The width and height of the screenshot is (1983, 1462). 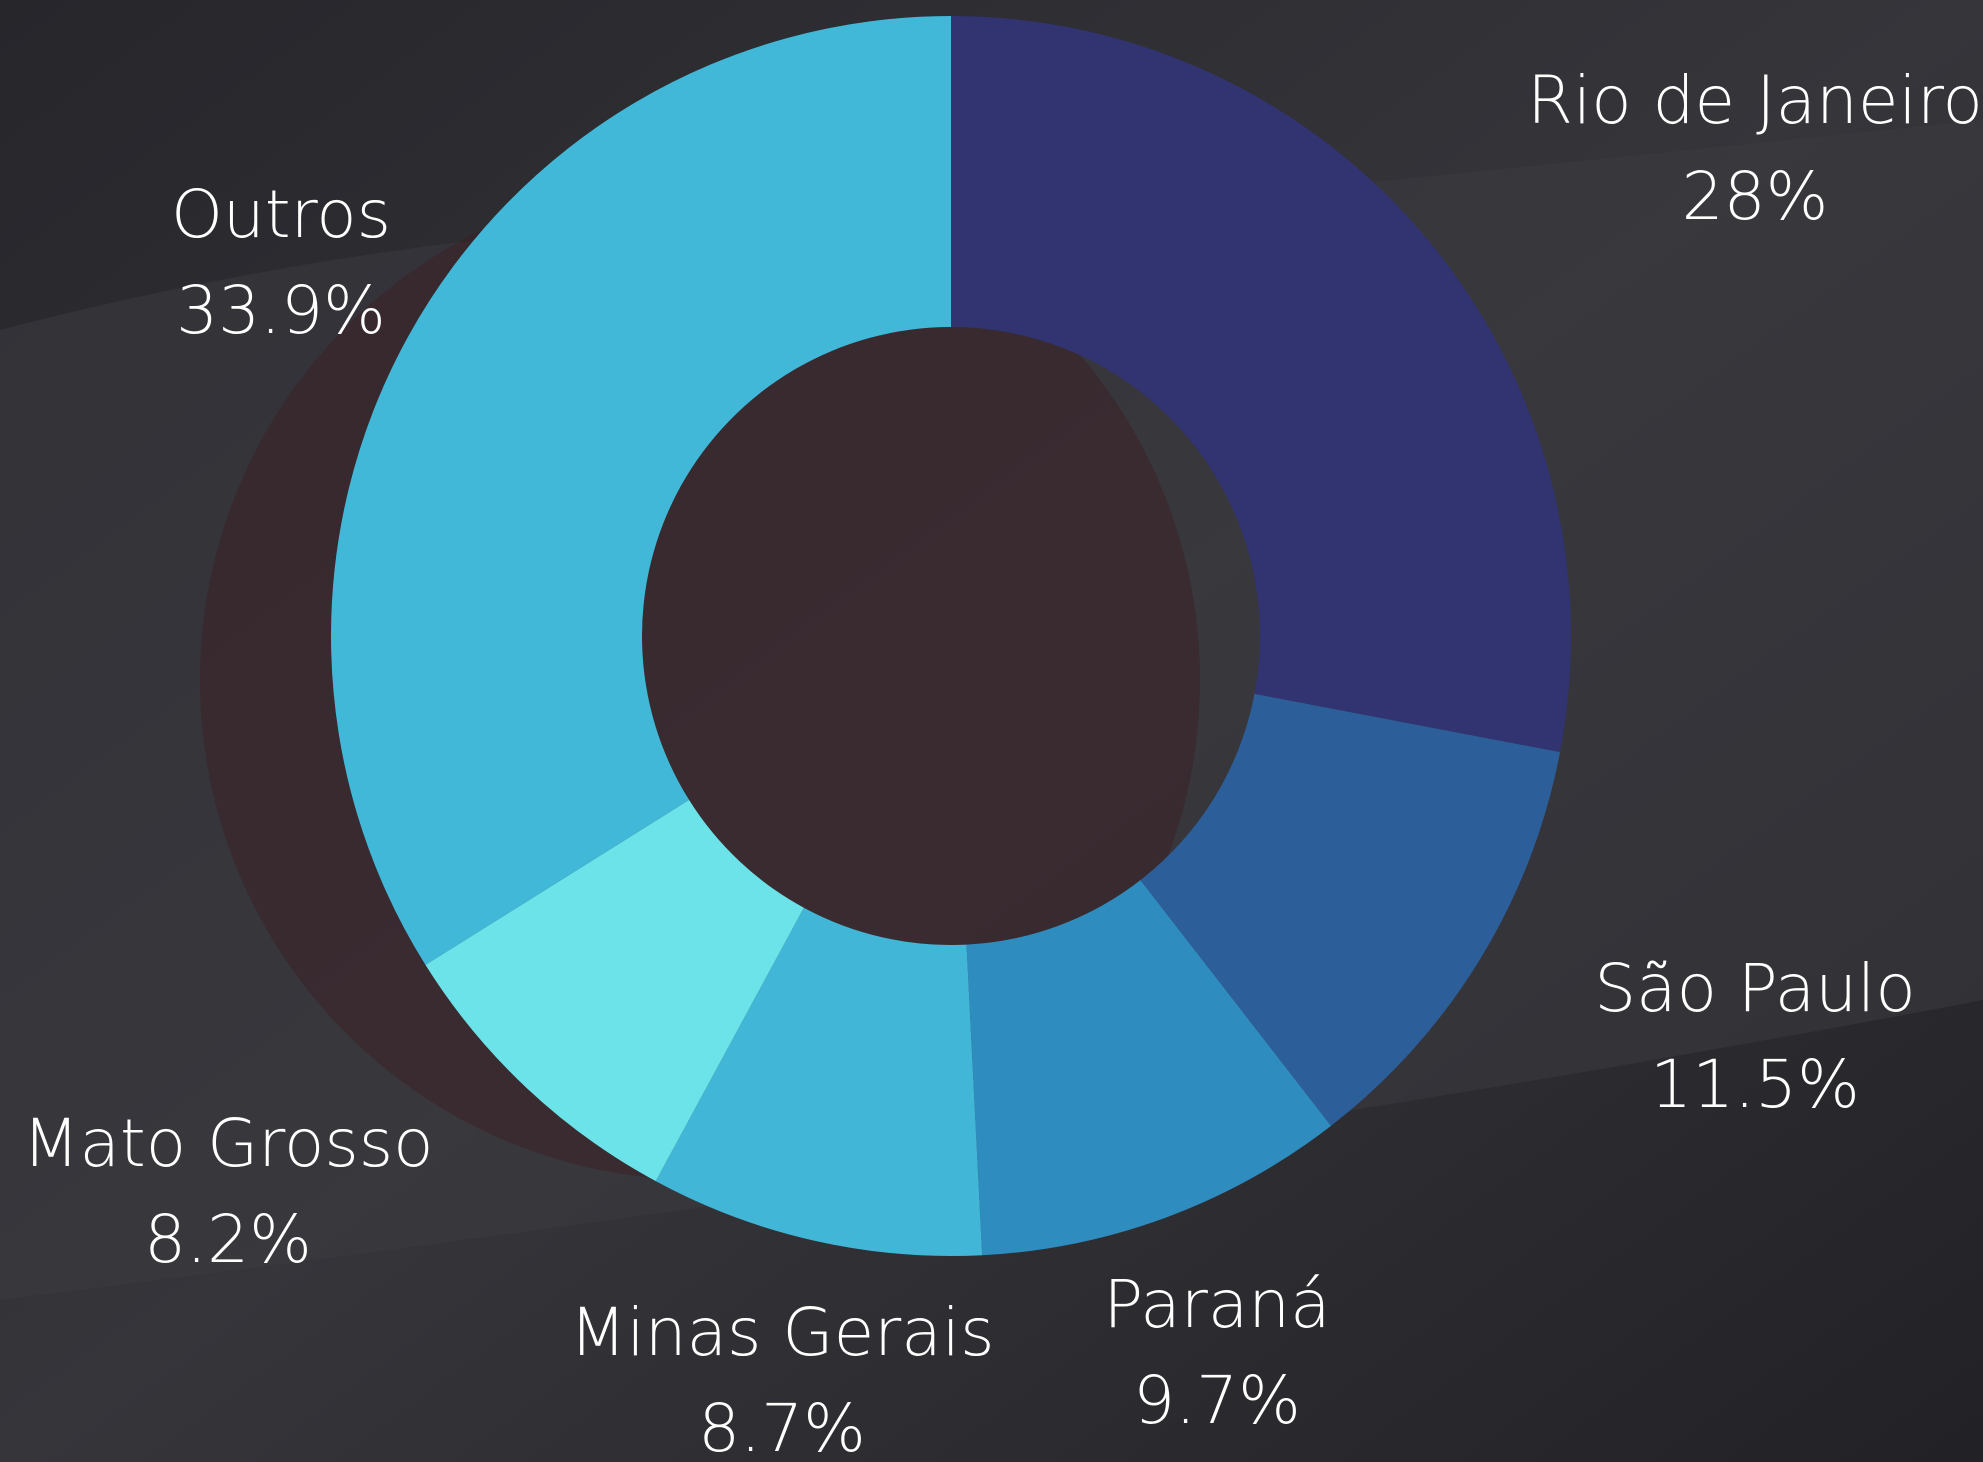 I want to click on slice-value-label: 9.7%, so click(x=1217, y=1400).